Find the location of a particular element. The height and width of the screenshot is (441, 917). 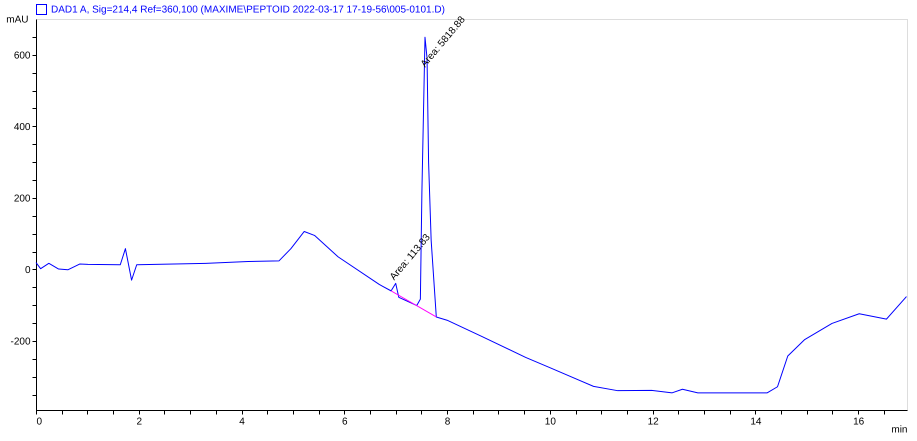

x-tick-label: 4 is located at coordinates (242, 422).